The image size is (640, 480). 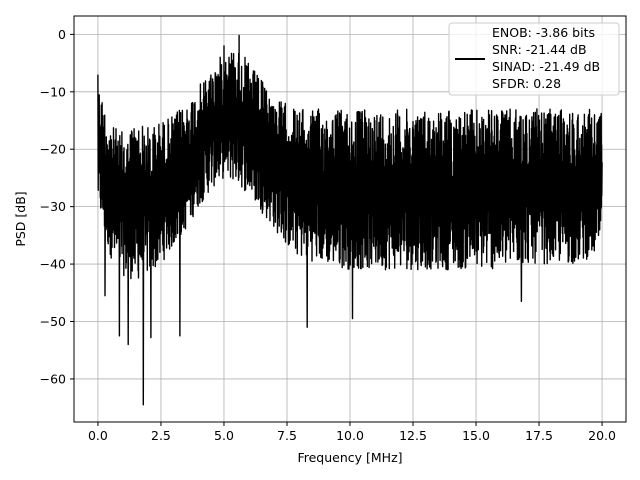 I want to click on legend-snr: SNR: -21.44 dB, so click(x=539, y=49).